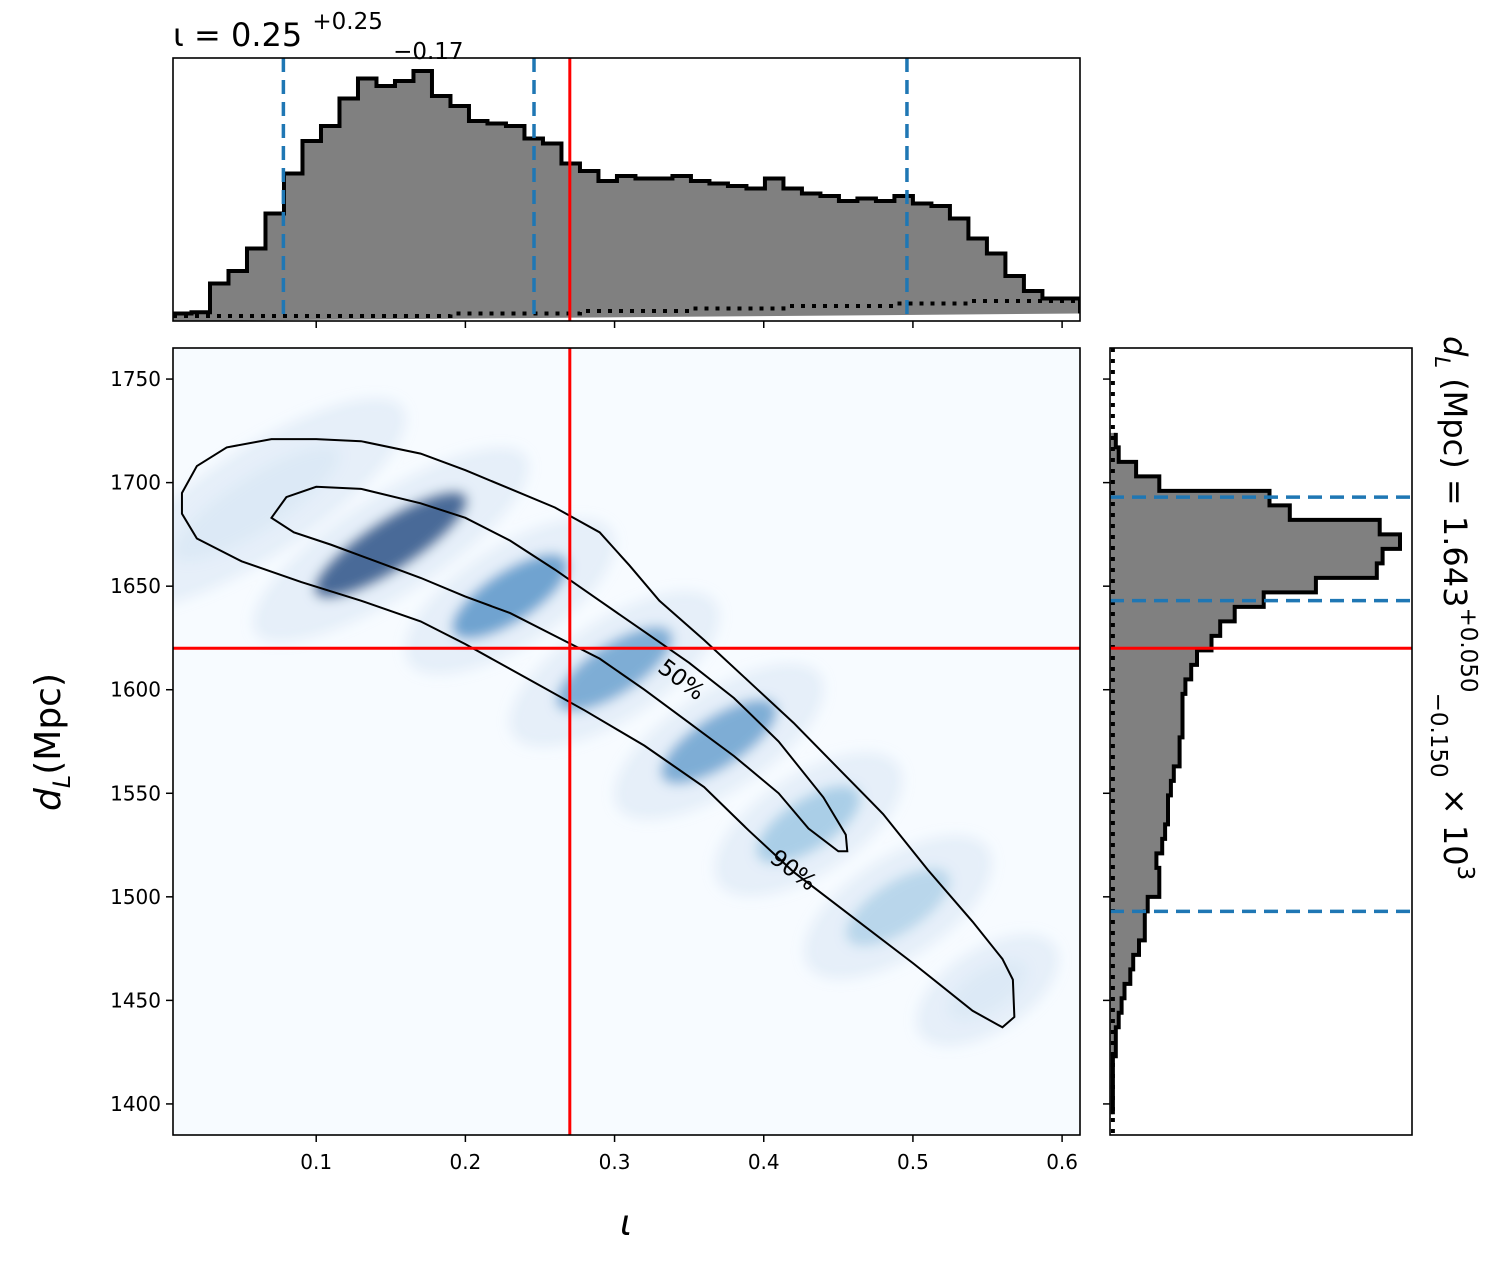 The width and height of the screenshot is (1502, 1268). What do you see at coordinates (1438, 735) in the screenshot?
I see `dL-title-minus: −0.150` at bounding box center [1438, 735].